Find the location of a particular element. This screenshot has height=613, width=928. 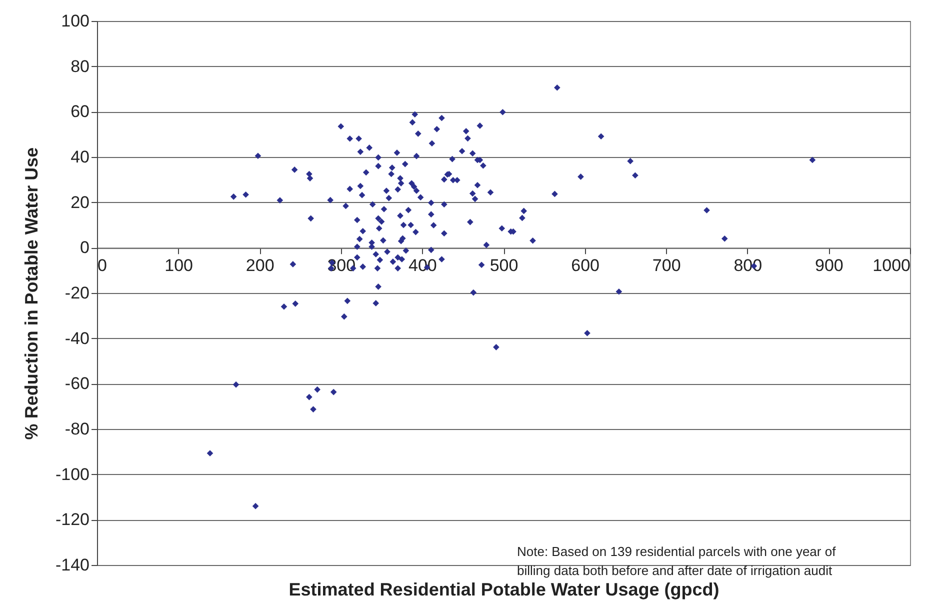

annotation: Note: Based on 139 residential parcels with one year of billing data both before and after date of irrigation audit is located at coordinates (676, 561).